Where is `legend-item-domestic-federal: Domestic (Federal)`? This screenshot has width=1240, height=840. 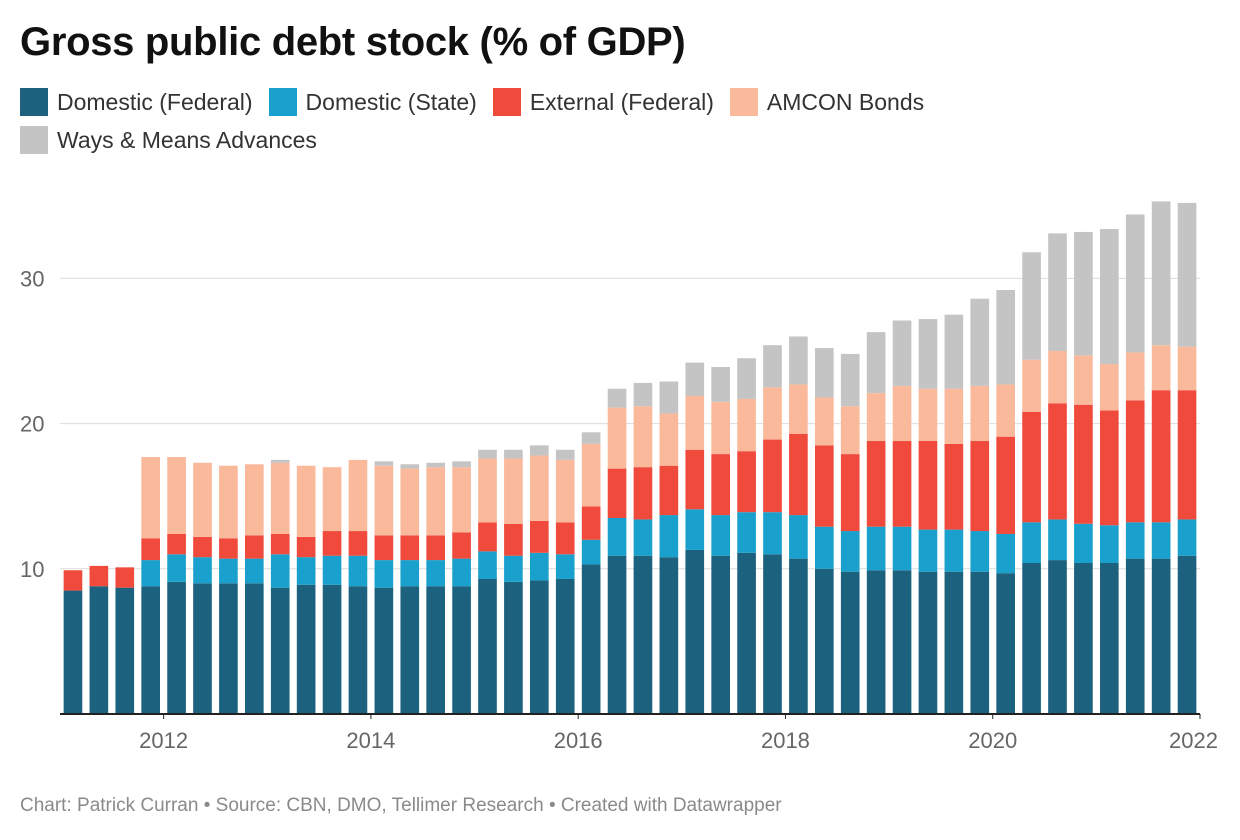 legend-item-domestic-federal: Domestic (Federal) is located at coordinates (136, 102).